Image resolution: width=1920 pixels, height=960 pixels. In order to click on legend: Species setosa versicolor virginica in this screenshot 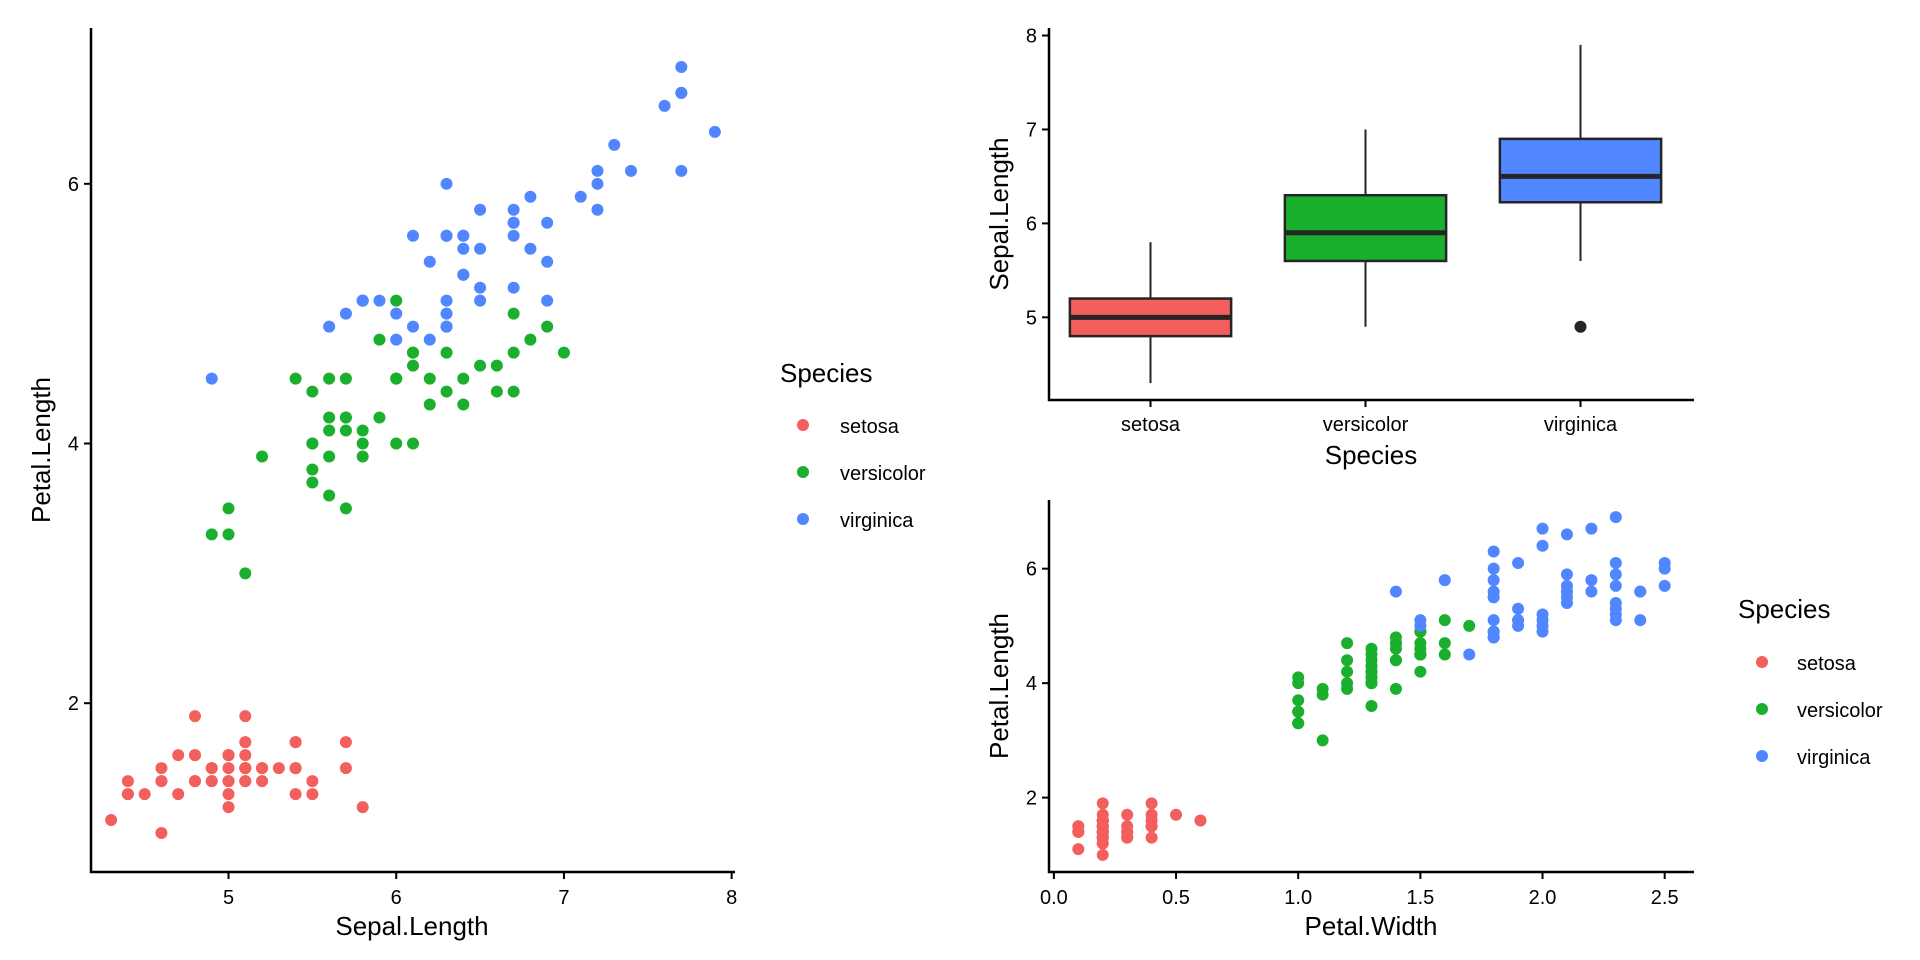, I will do `click(853, 445)`.